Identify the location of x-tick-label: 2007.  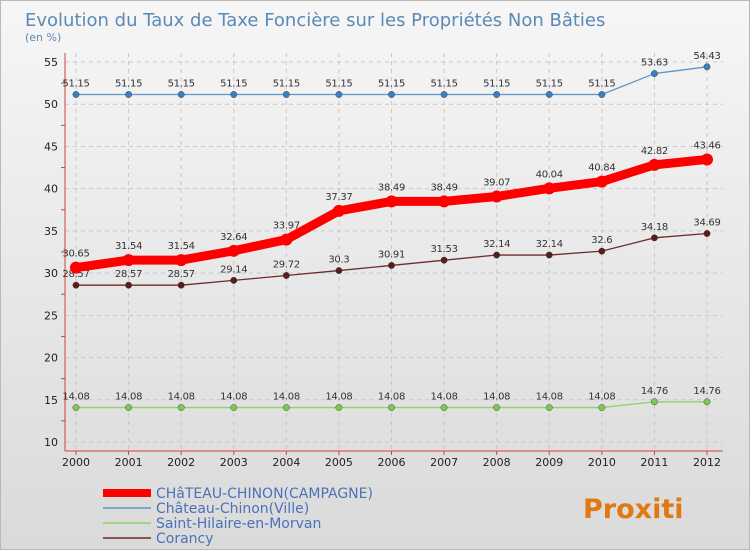
(444, 462).